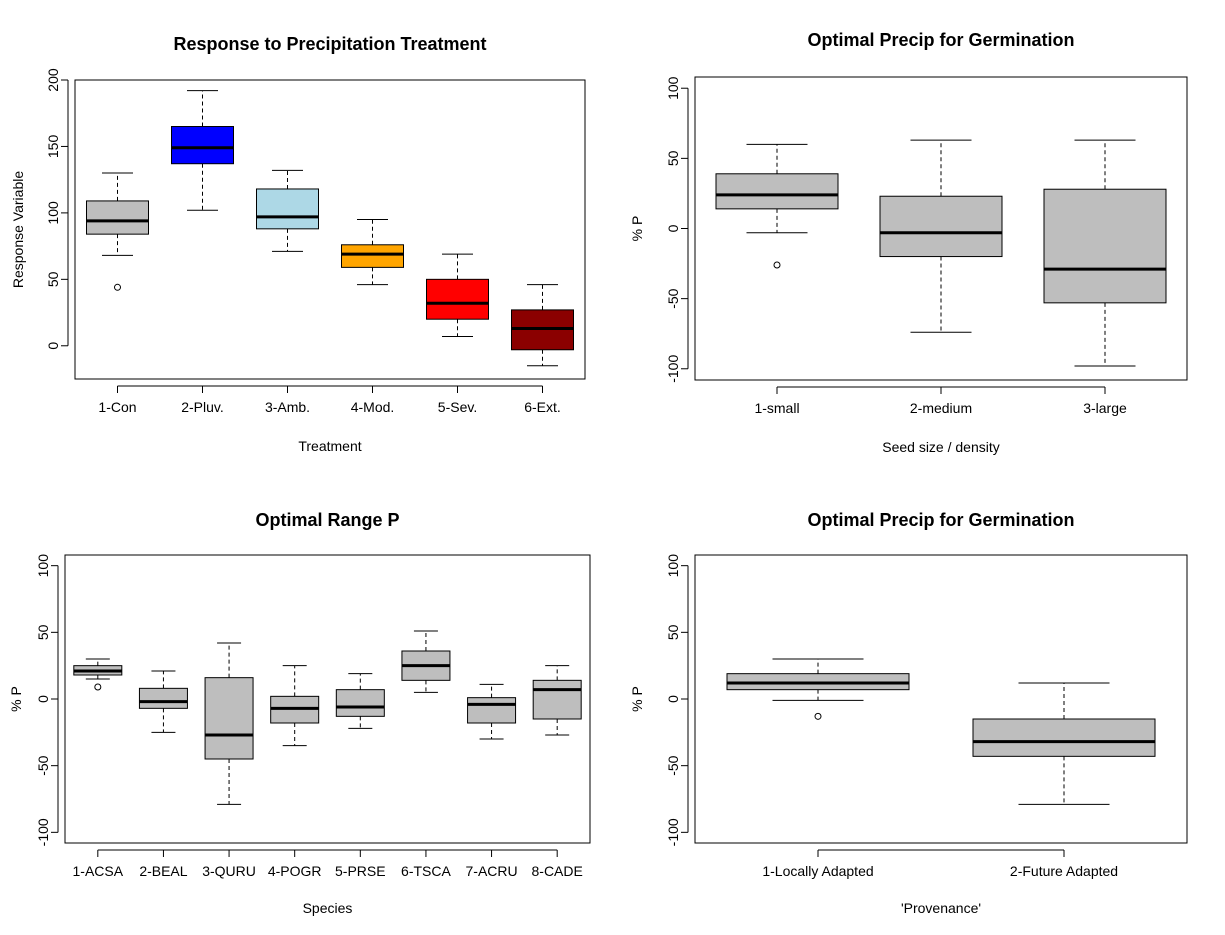  Describe the element at coordinates (327, 520) in the screenshot. I see `chart-title: Optimal Range P` at that location.